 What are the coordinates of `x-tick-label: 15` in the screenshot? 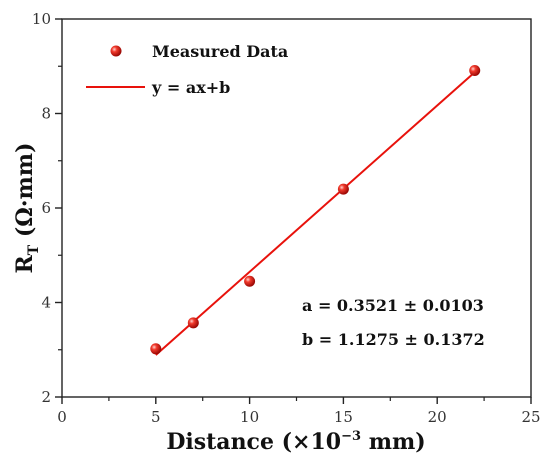 It's located at (343, 417).